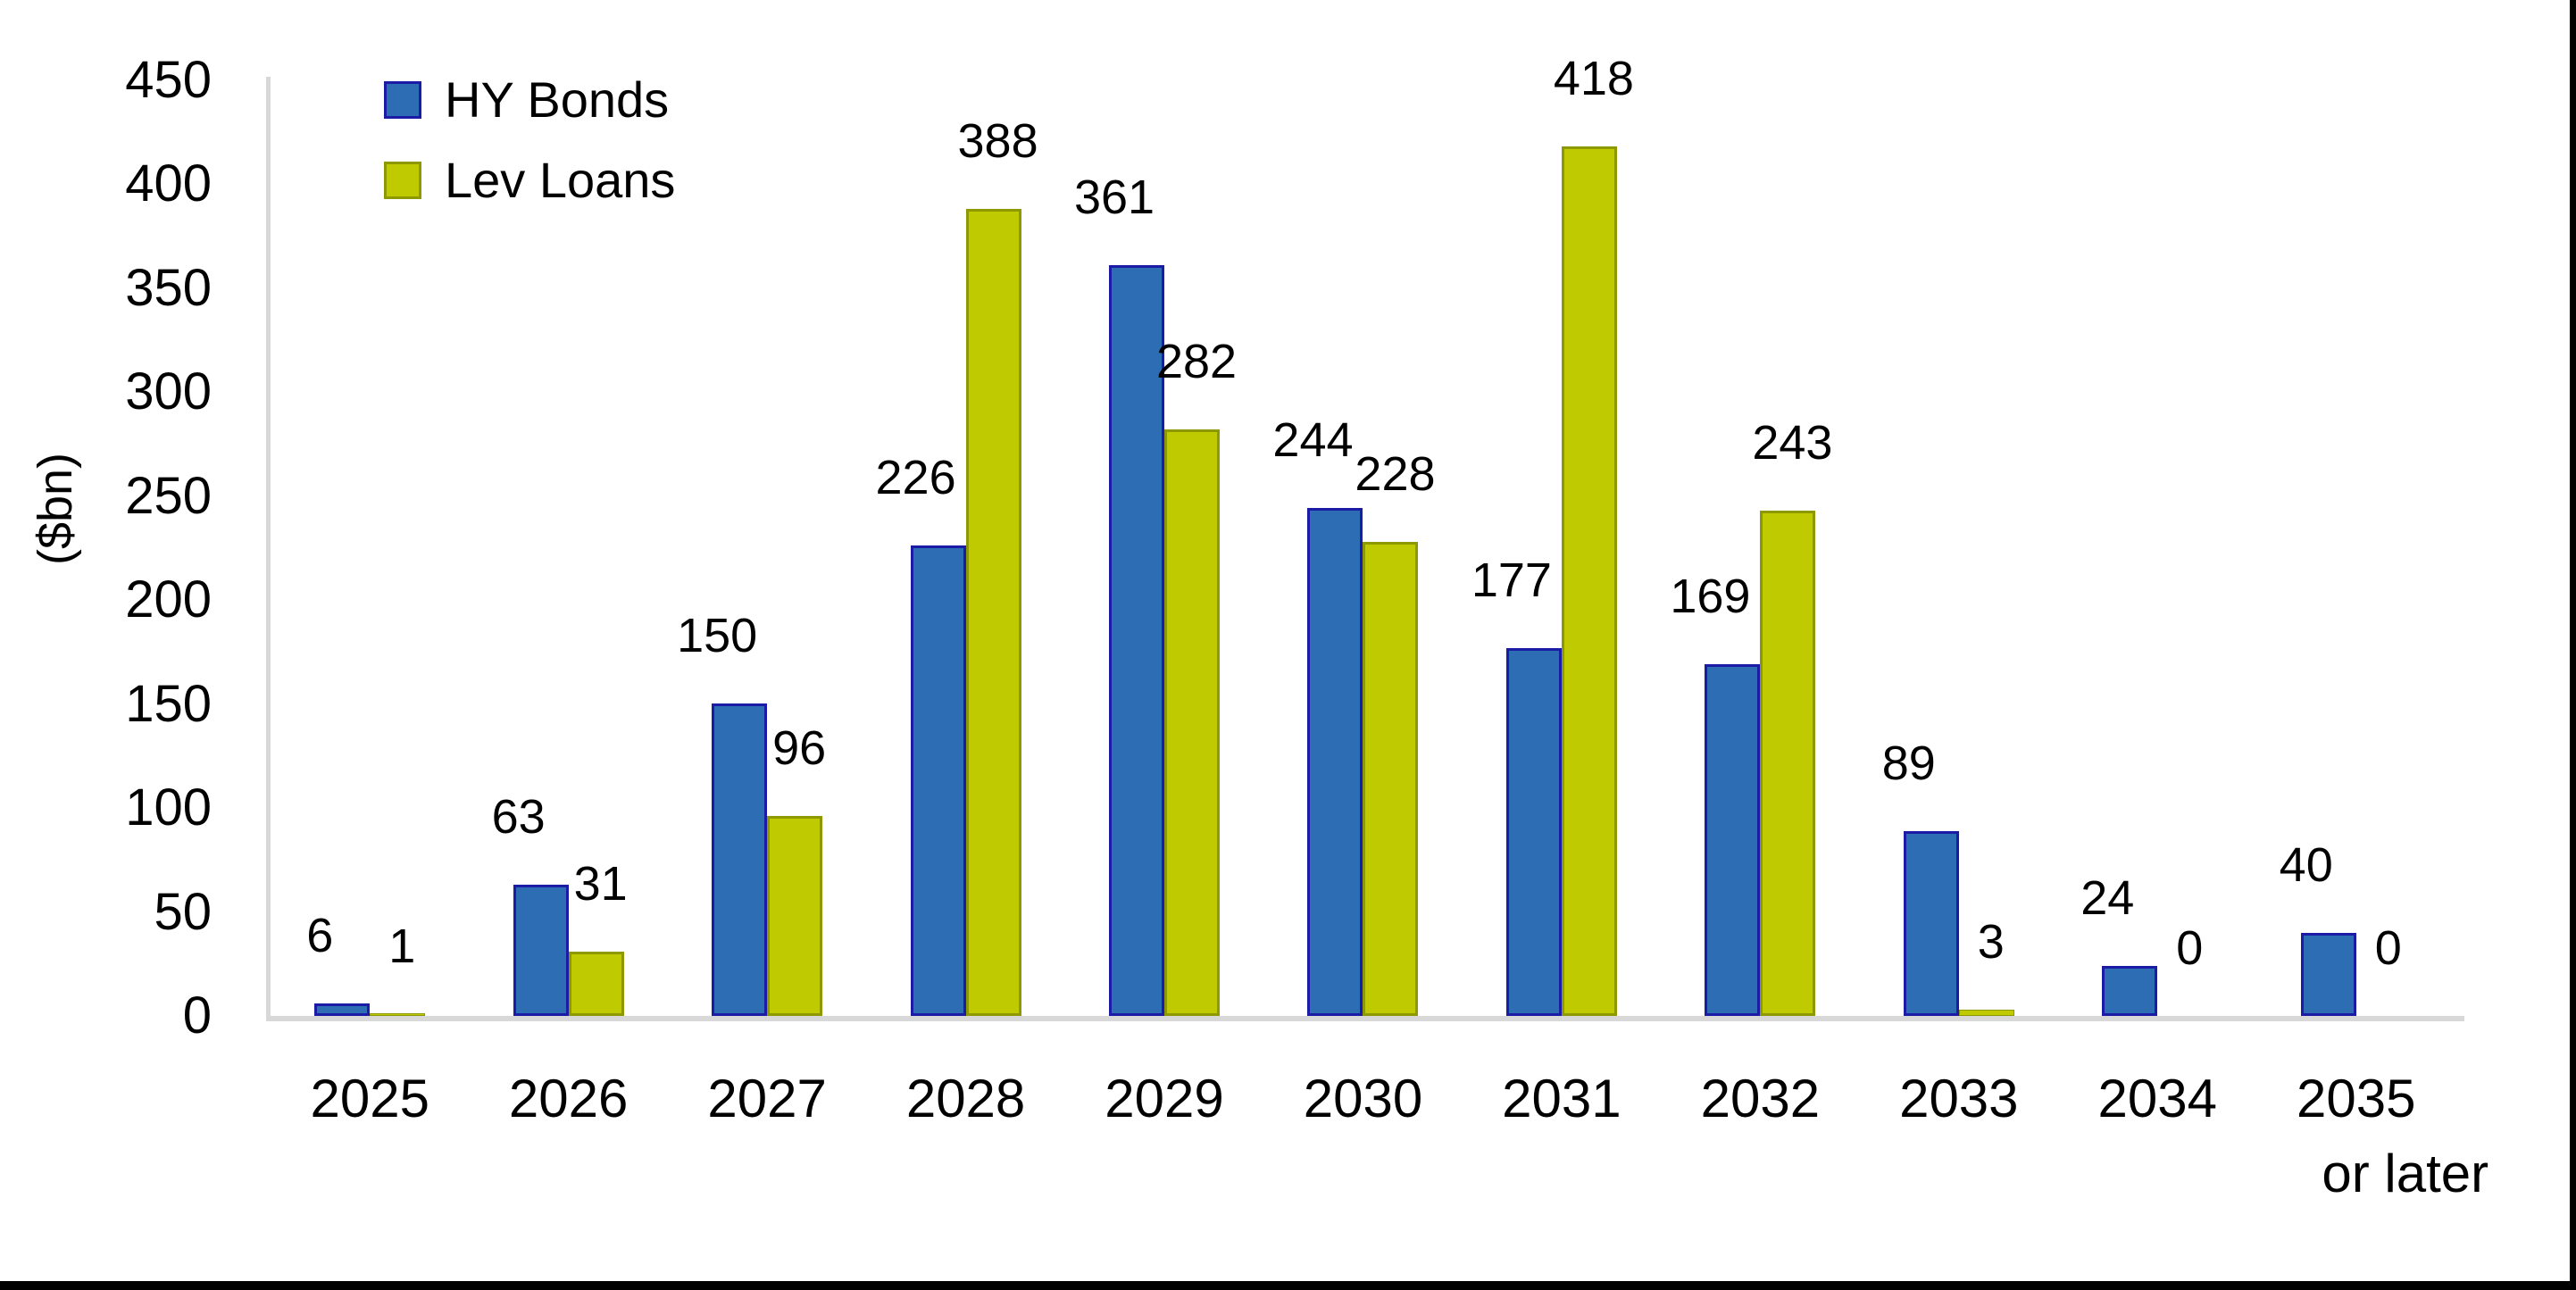 The height and width of the screenshot is (1290, 2576). I want to click on bar-lev-loans-2033, so click(1986, 1013).